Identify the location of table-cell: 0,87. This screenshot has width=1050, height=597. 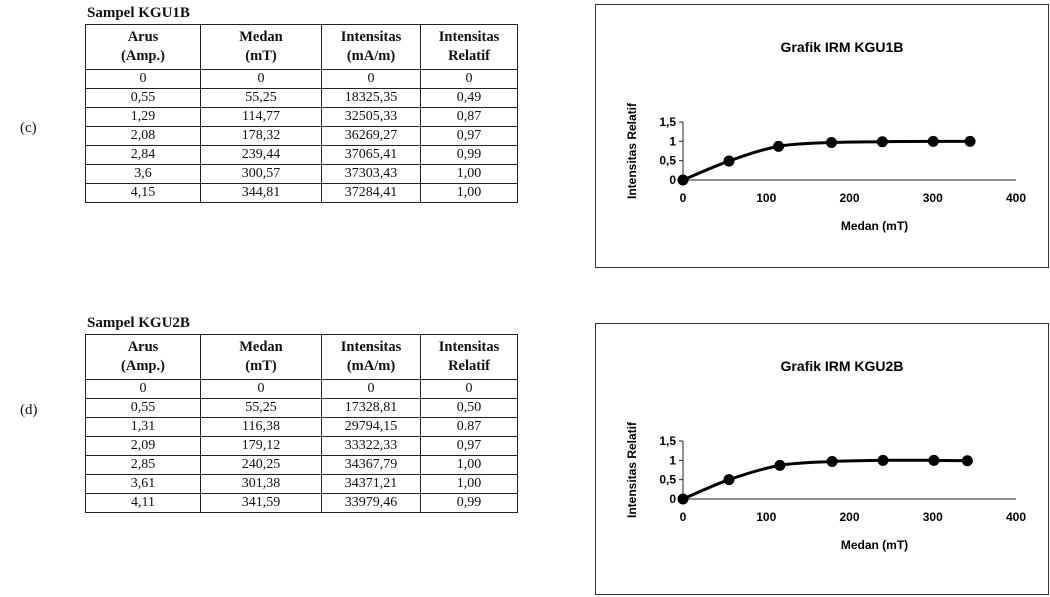
(469, 117).